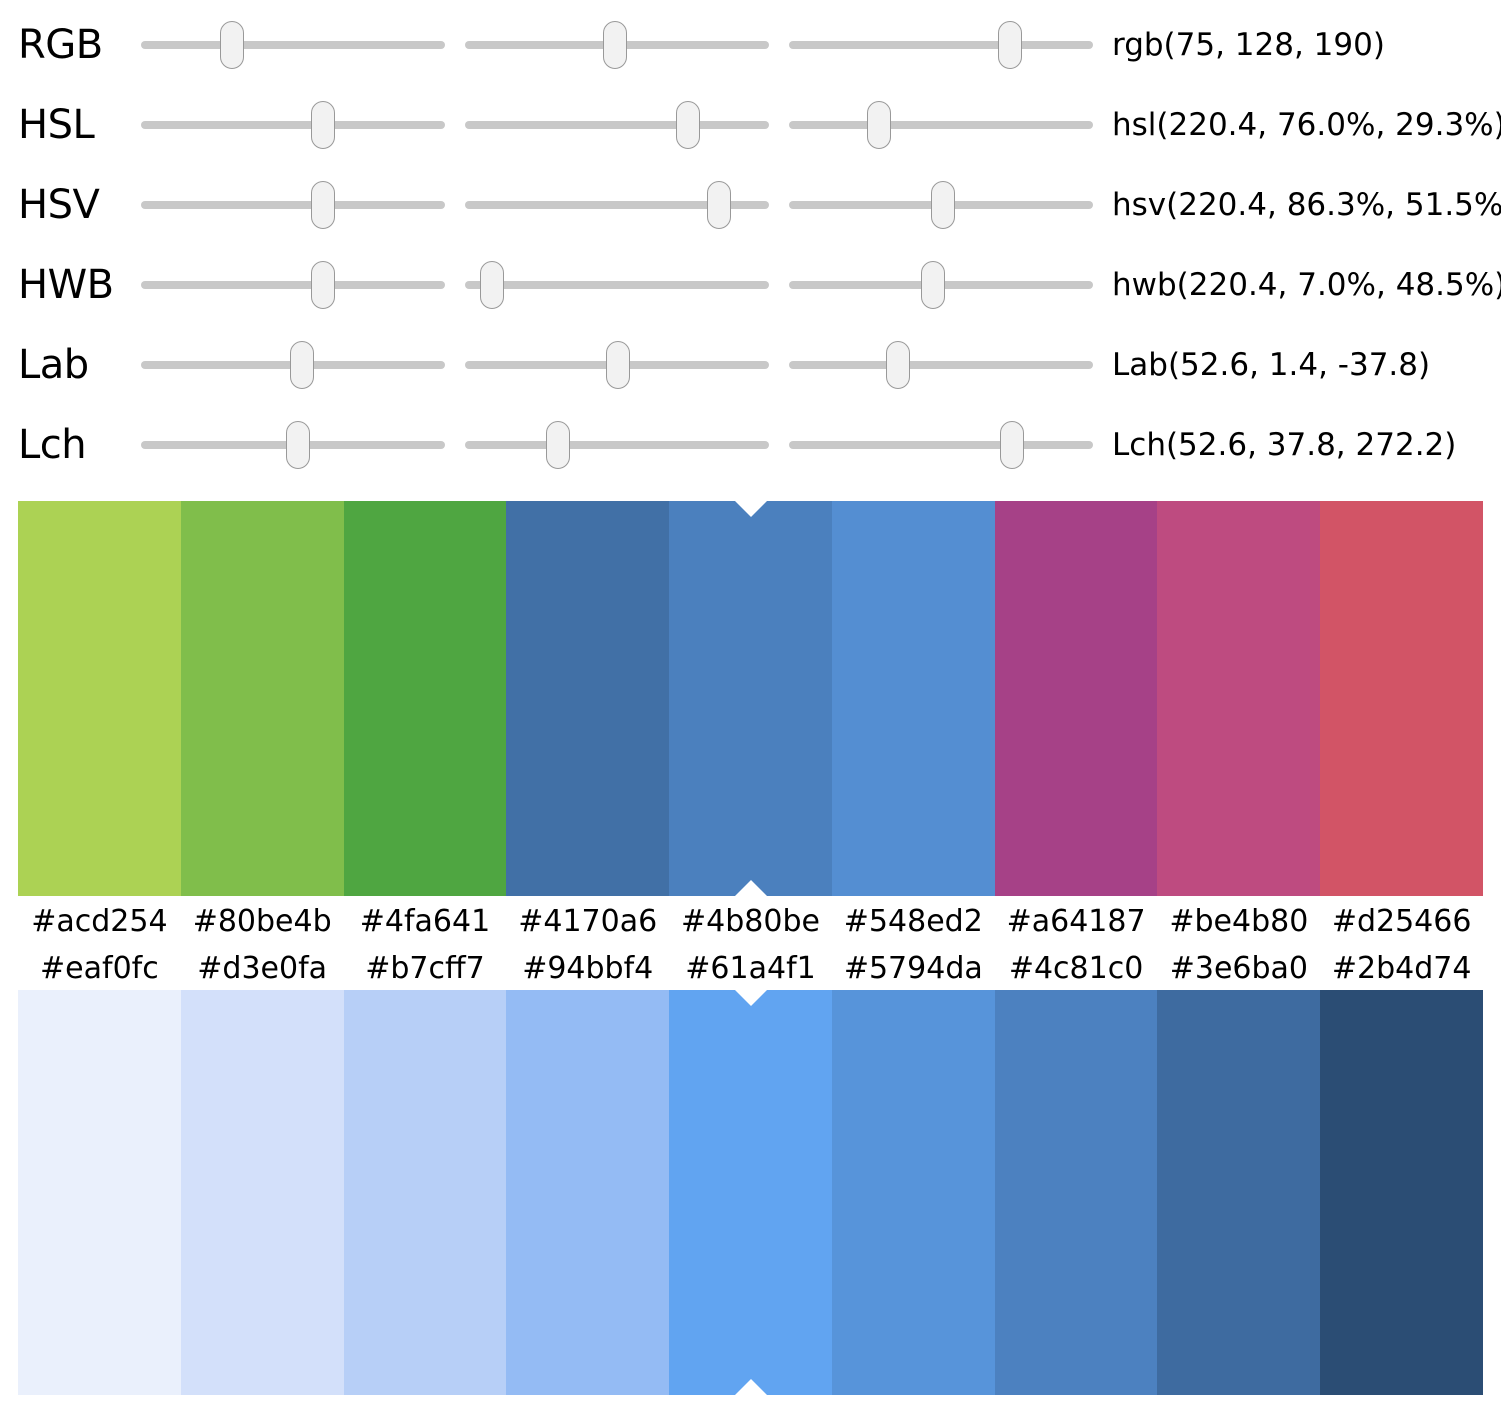 Image resolution: width=1501 pixels, height=1415 pixels. Describe the element at coordinates (933, 285) in the screenshot. I see `slider-thumb-hwb-b` at that location.